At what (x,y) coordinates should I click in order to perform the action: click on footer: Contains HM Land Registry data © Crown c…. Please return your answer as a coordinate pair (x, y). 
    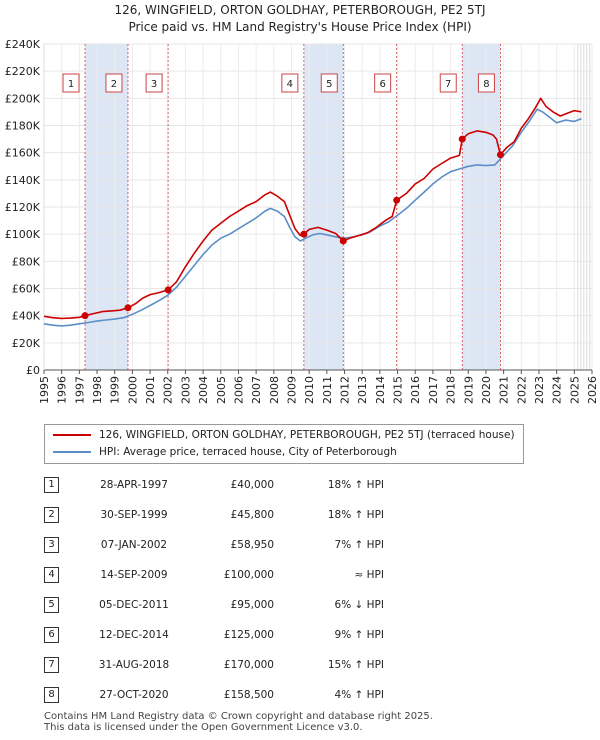
    Looking at the image, I should click on (238, 722).